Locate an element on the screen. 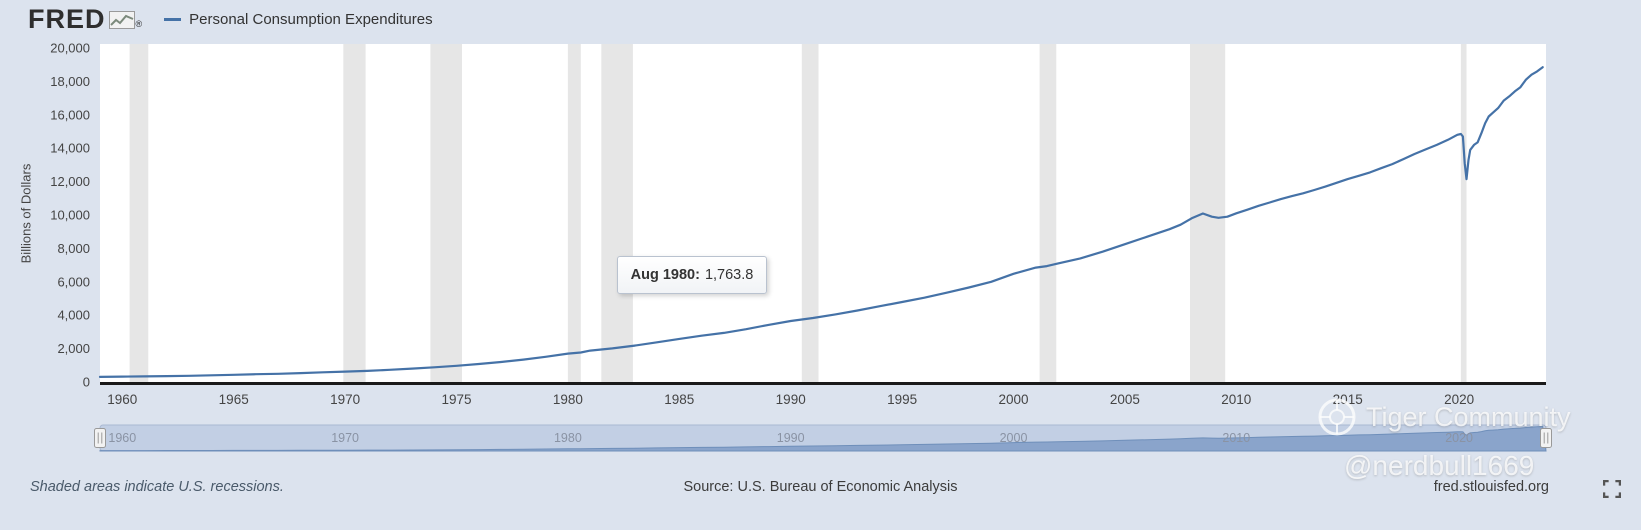  source-note: Source: U.S. Bureau of Economic Analysis is located at coordinates (820, 487).